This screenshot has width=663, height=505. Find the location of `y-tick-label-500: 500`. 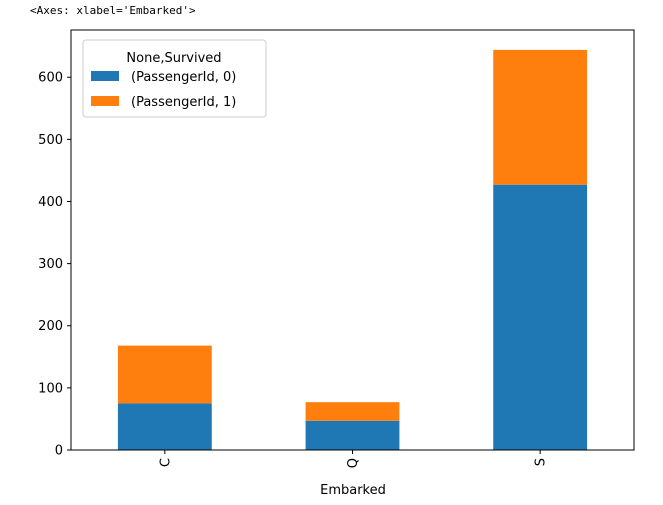

y-tick-label-500: 500 is located at coordinates (50, 140).